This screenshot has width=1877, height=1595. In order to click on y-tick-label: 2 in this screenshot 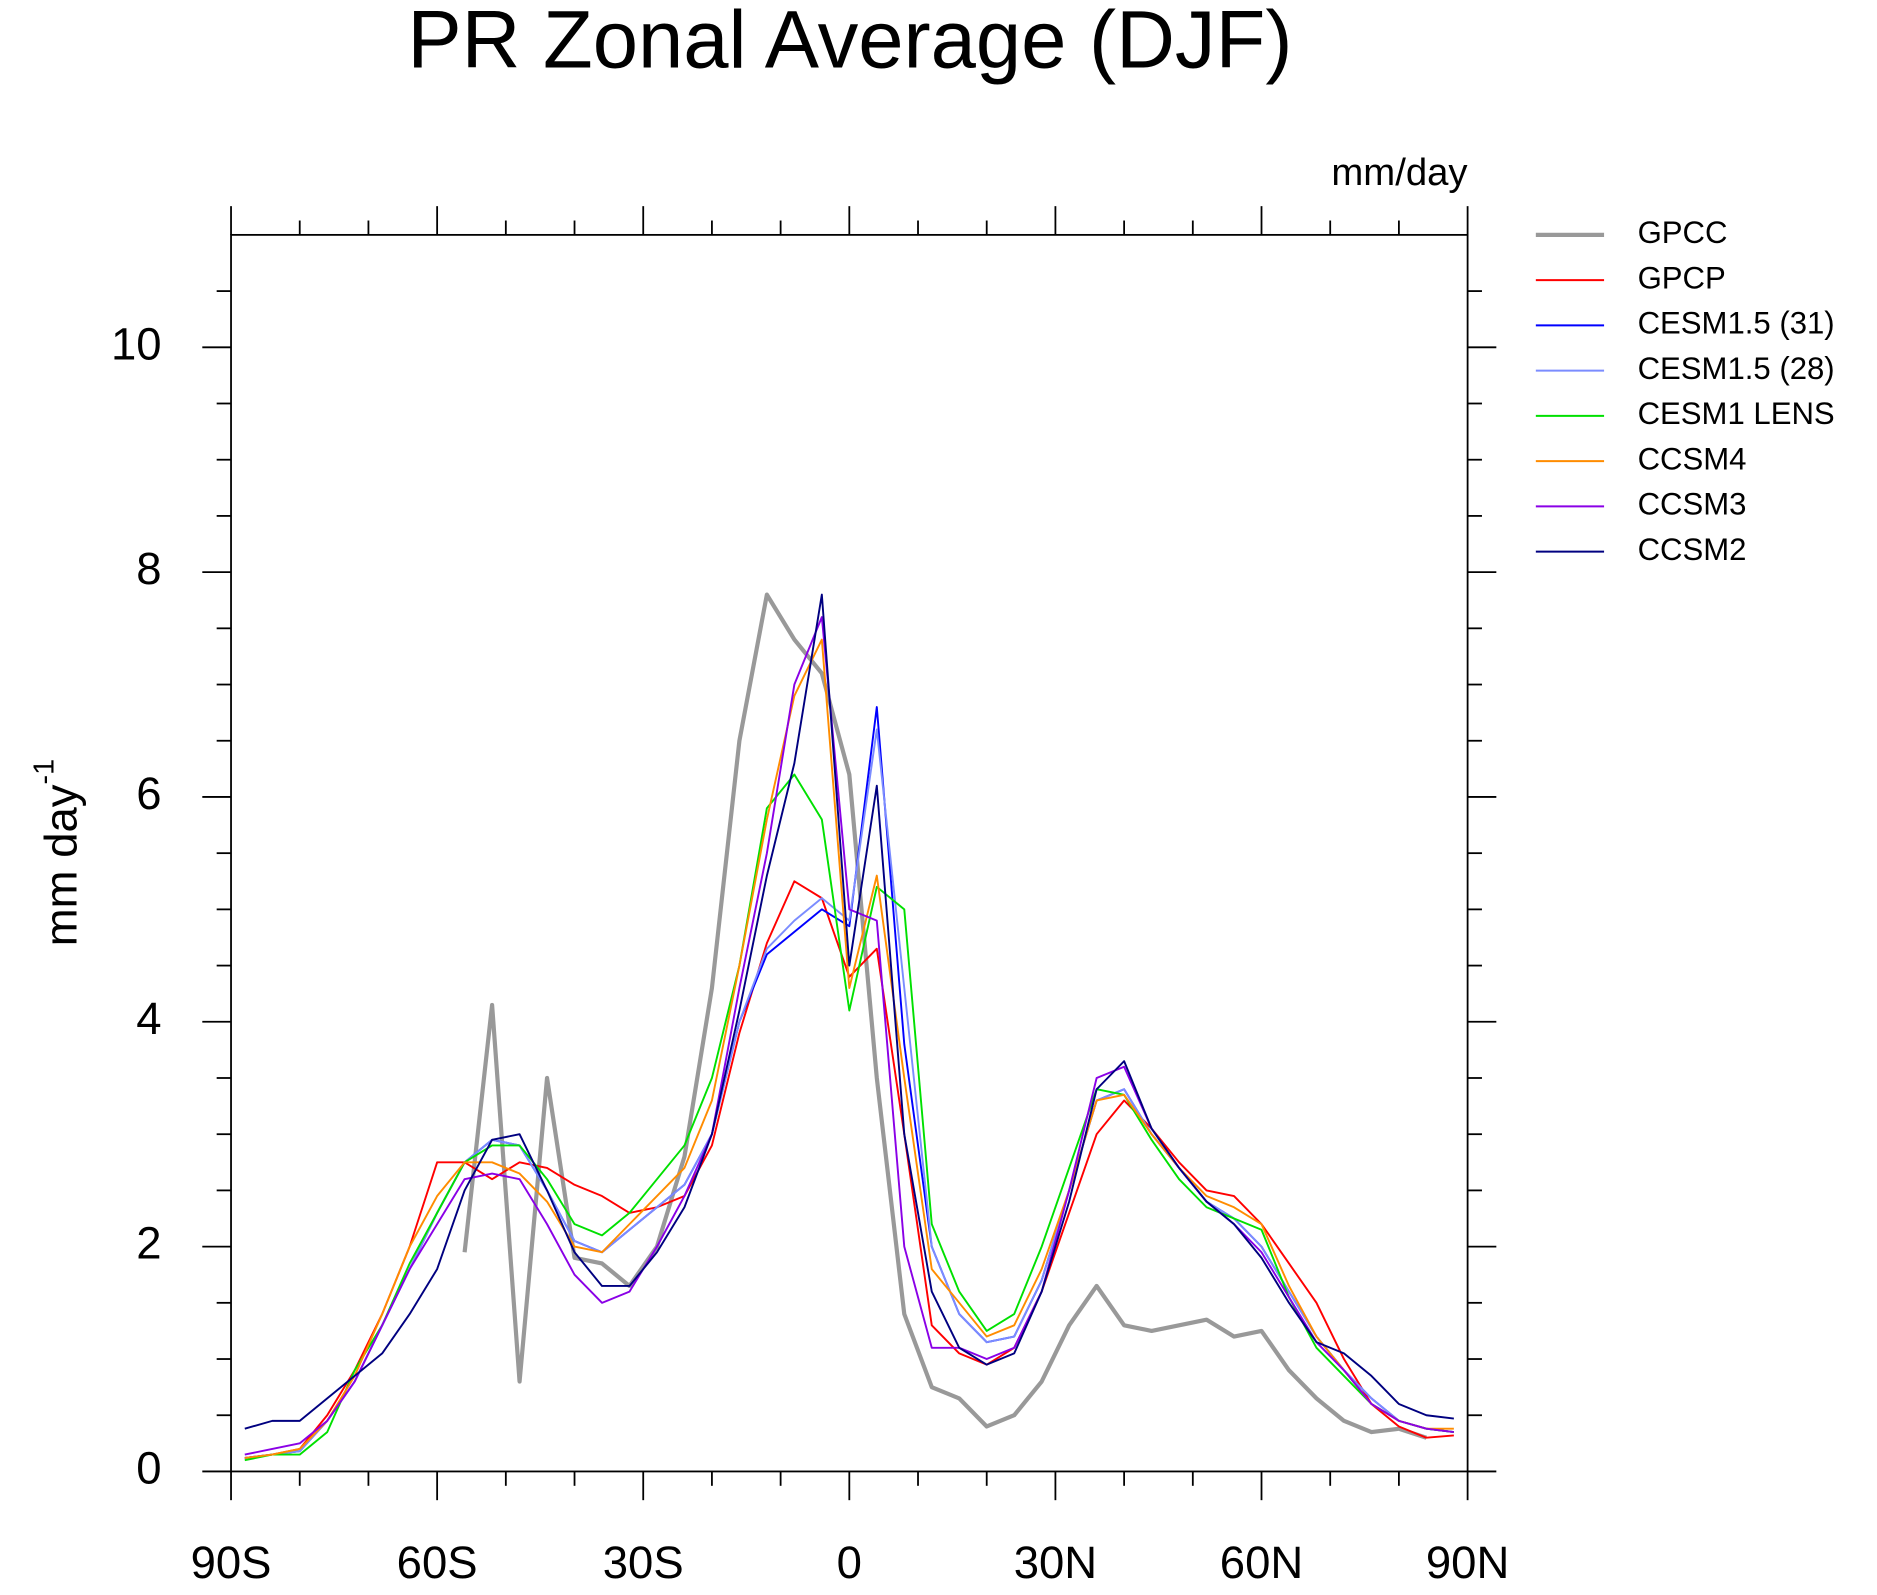, I will do `click(148, 1243)`.